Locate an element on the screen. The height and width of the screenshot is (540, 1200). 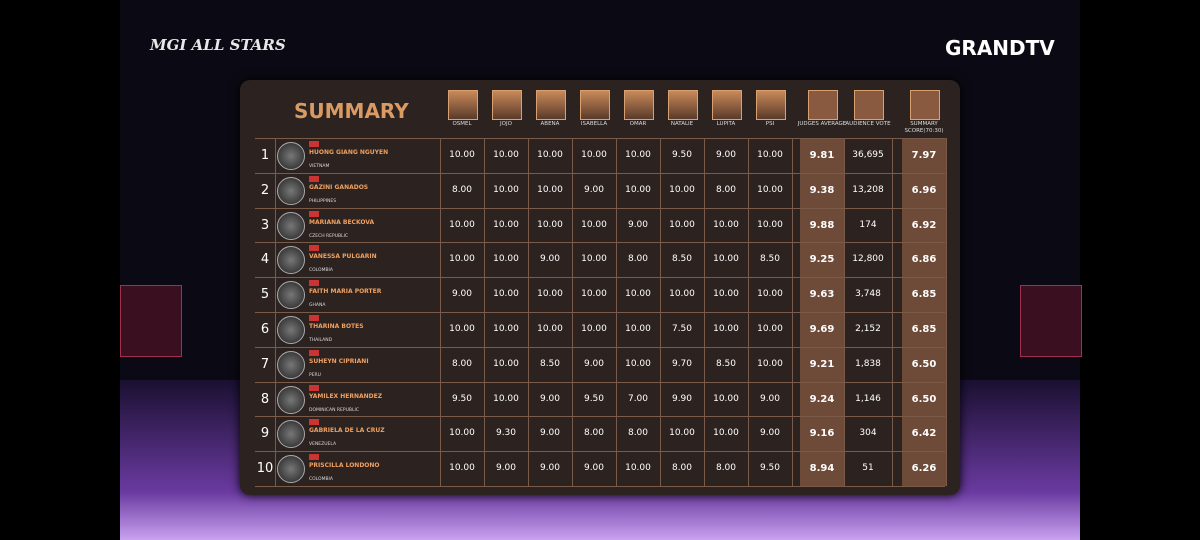
column-header: JOJO is located at coordinates (506, 124).